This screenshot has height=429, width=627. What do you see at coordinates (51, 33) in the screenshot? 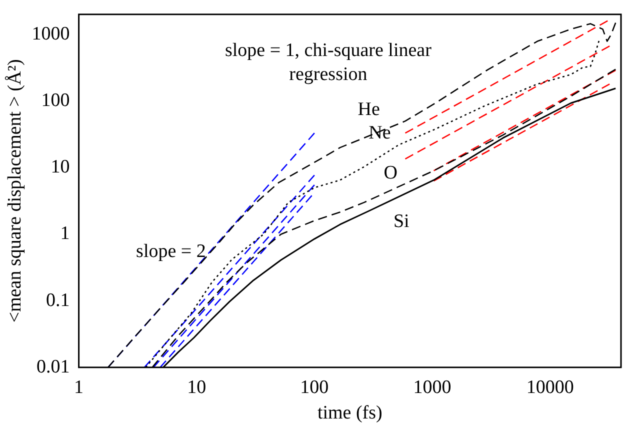
I see `y-tick-label: 1000` at bounding box center [51, 33].